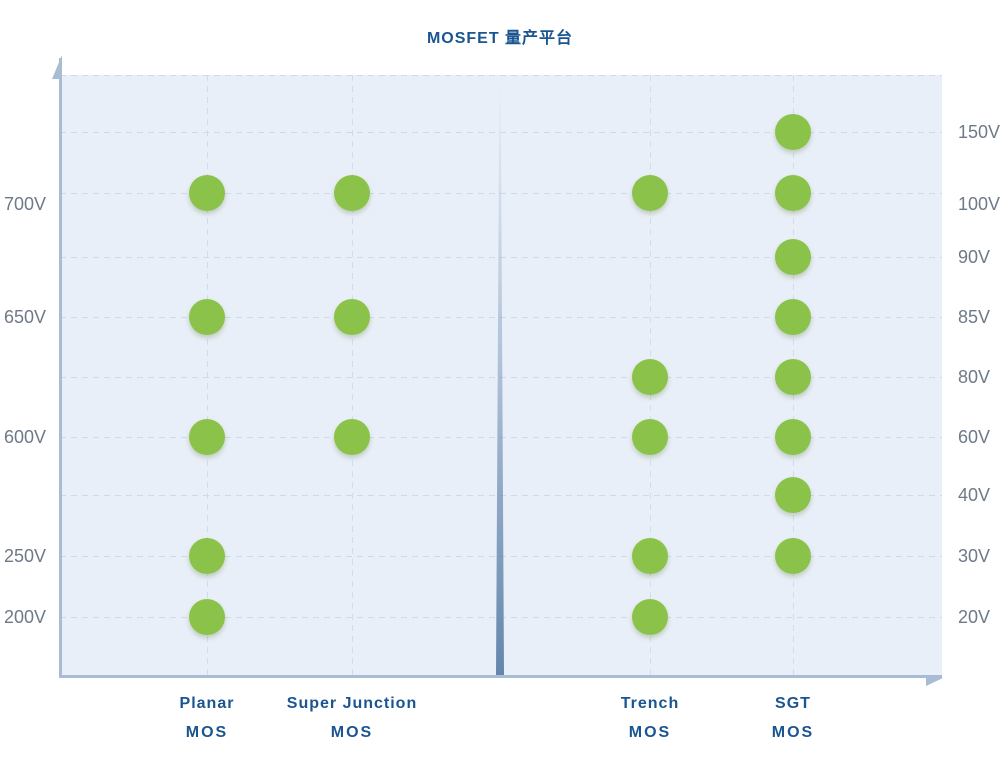 The height and width of the screenshot is (770, 1000). Describe the element at coordinates (352, 703) in the screenshot. I see `column-label-name: Super Junction` at that location.